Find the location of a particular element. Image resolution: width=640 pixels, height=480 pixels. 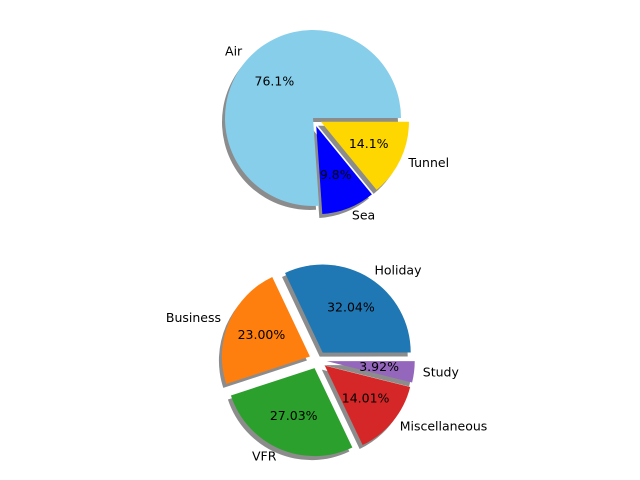

pie-slice-miscellaneous is located at coordinates (367, 405).